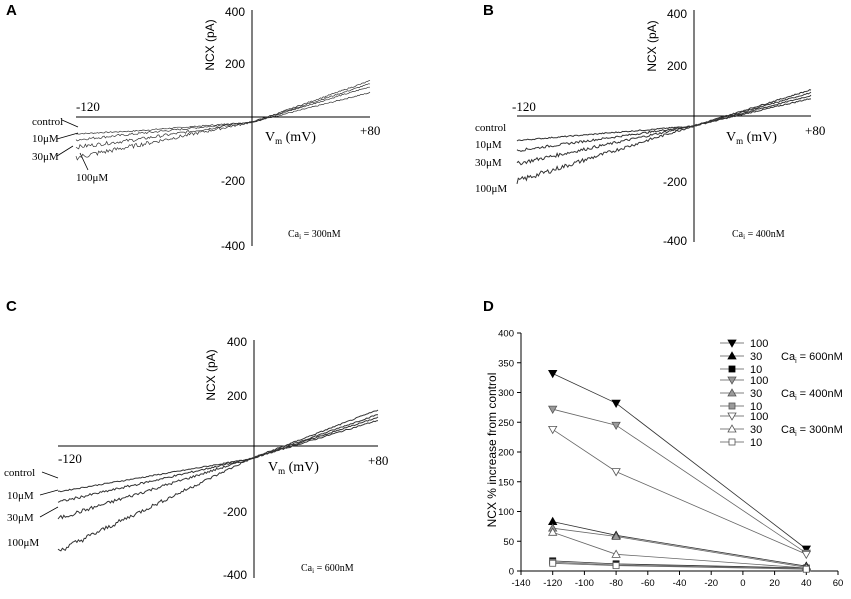 This screenshot has width=851, height=599. I want to click on x-right-label-b: +80, so click(815, 130).